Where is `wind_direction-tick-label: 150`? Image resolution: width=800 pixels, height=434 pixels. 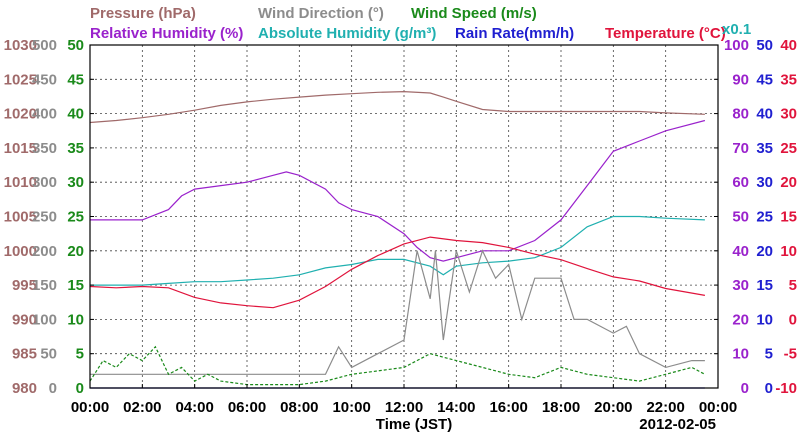
wind_direction-tick-label: 150 is located at coordinates (44, 285).